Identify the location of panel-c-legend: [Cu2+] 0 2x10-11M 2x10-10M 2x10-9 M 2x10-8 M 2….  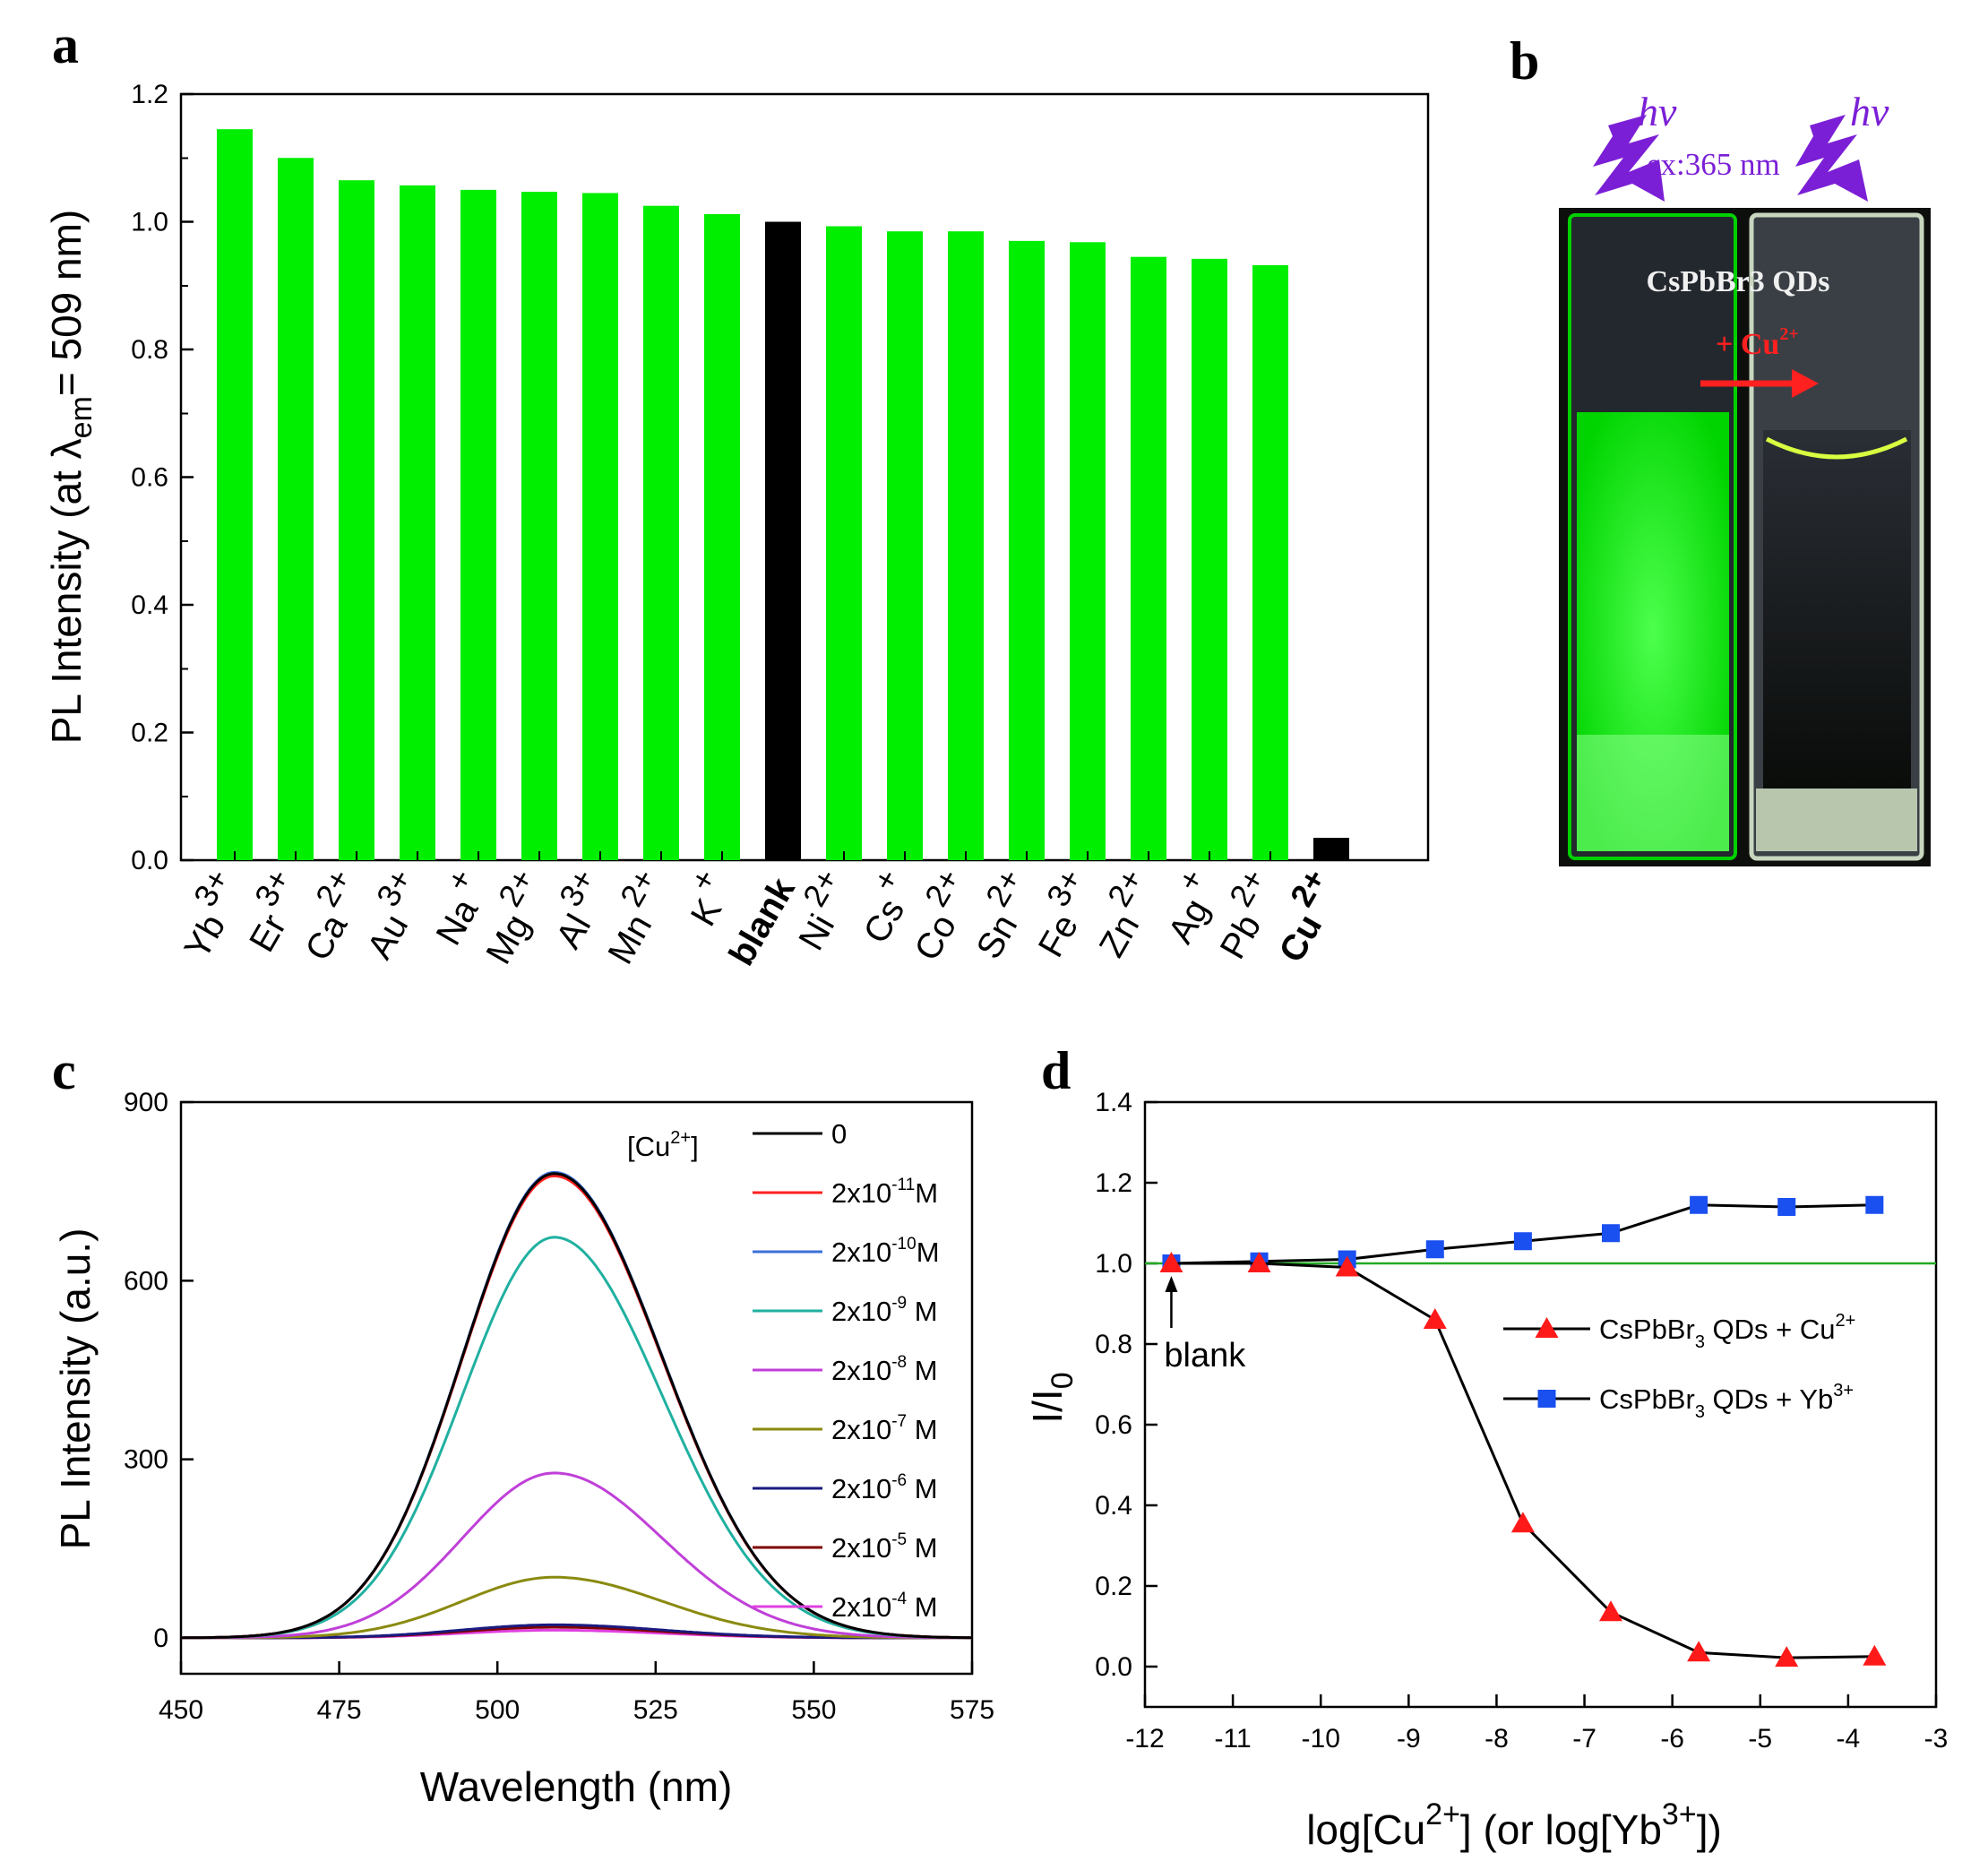
(783, 1370).